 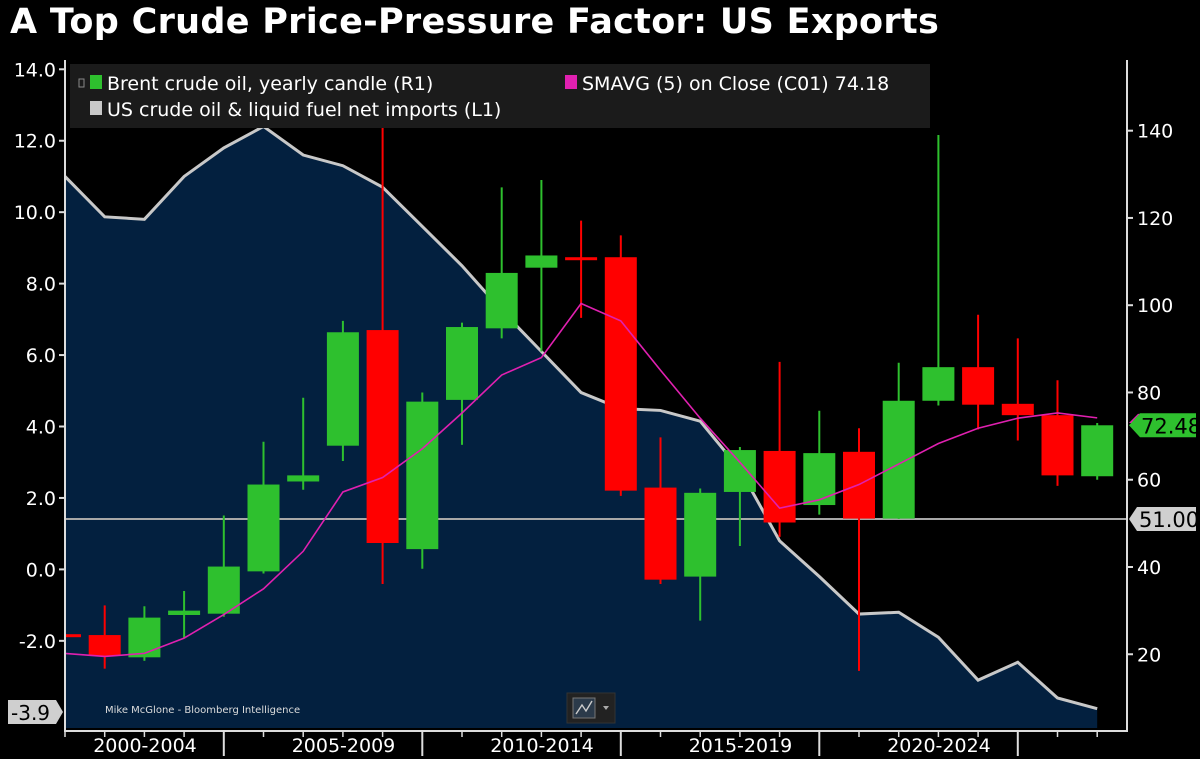 What do you see at coordinates (462, 363) in the screenshot?
I see `candle-body-2010` at bounding box center [462, 363].